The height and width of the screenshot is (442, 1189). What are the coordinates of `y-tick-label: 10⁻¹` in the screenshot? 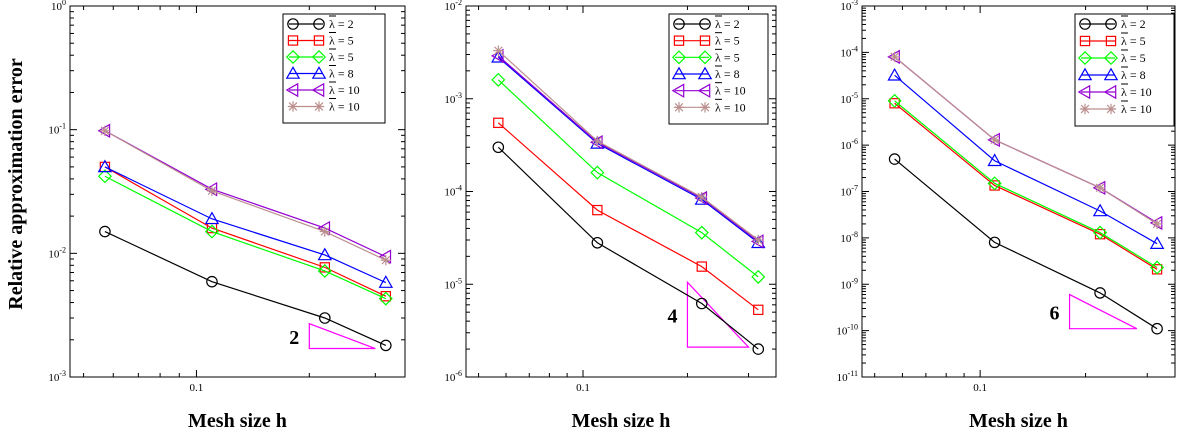 It's located at (57, 129).